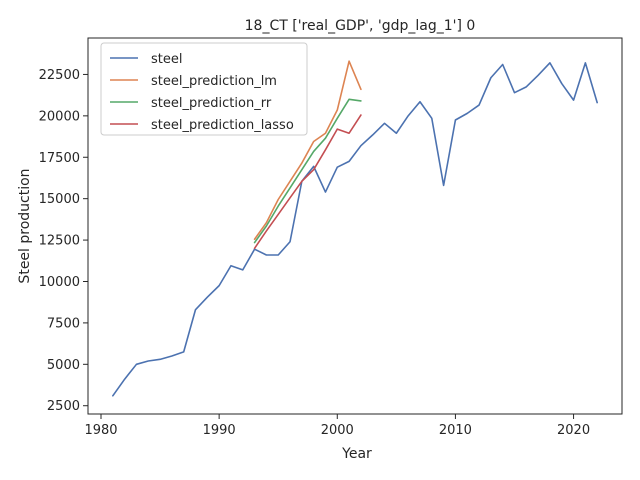 The image size is (640, 480). What do you see at coordinates (211, 103) in the screenshot?
I see `legend-label-steel_prediction_rr: steel_prediction_rr` at bounding box center [211, 103].